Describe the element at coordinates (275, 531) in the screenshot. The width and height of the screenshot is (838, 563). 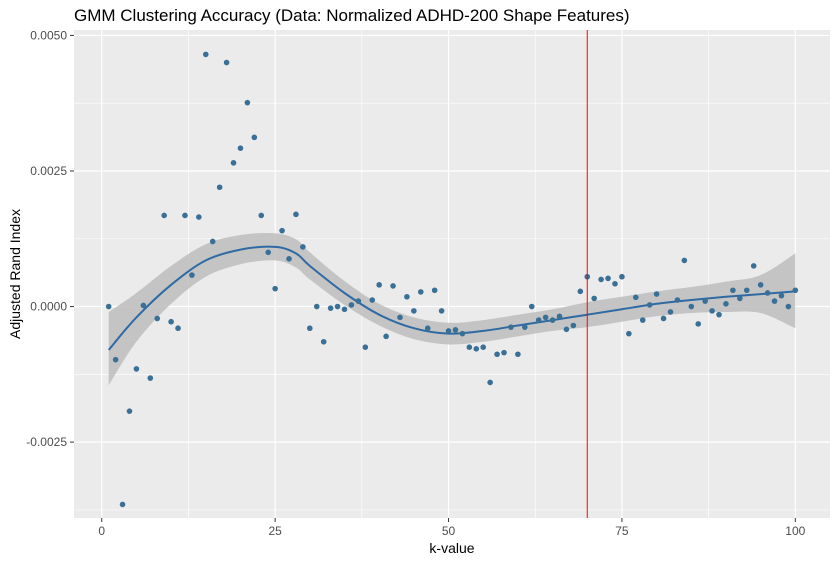
I see `x-tick-label: 25` at that location.